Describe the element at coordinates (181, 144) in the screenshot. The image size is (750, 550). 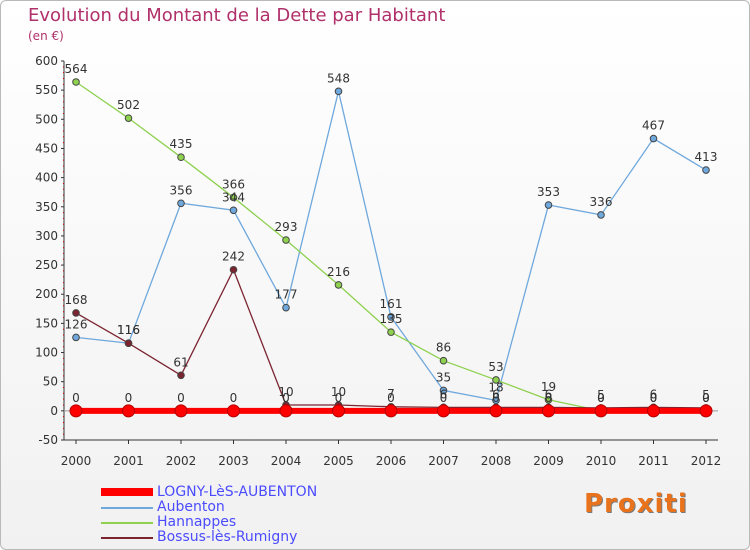
I see `data-label: 435` at that location.